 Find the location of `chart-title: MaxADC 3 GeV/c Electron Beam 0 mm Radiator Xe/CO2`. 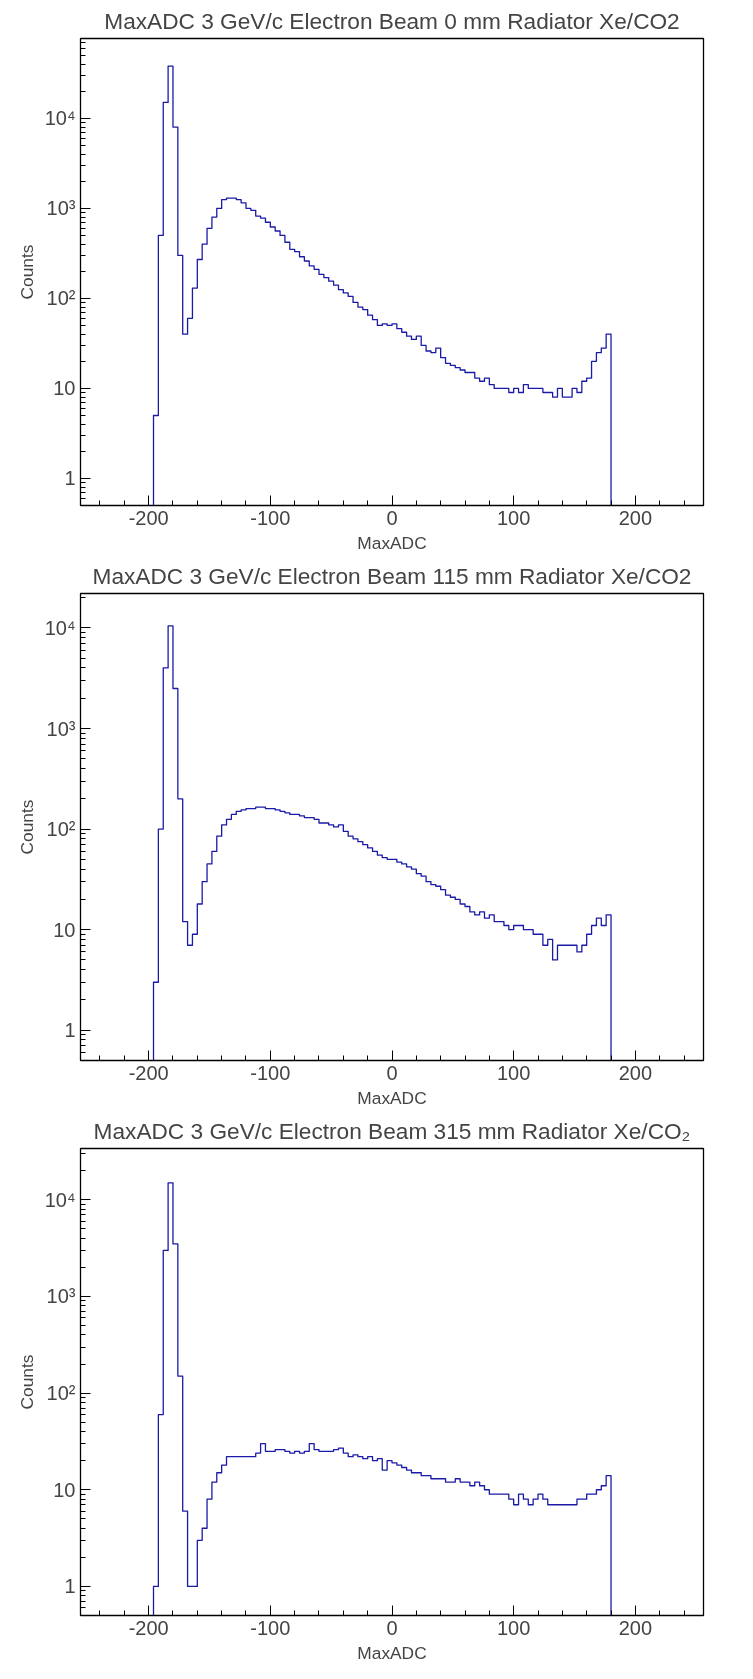

chart-title: MaxADC 3 GeV/c Electron Beam 0 mm Radiator Xe/CO2 is located at coordinates (392, 20).